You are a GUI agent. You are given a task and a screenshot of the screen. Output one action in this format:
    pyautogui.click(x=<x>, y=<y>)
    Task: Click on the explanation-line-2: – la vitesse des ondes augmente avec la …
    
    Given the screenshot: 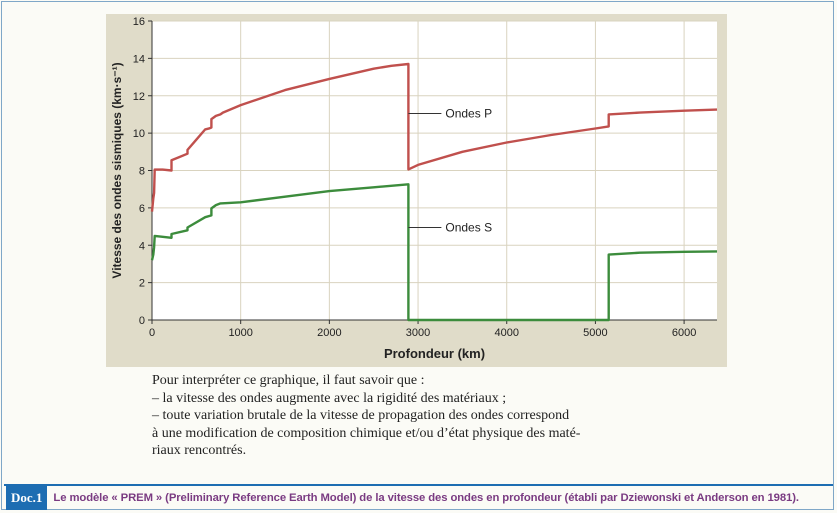 What is the action you would take?
    pyautogui.click(x=329, y=398)
    